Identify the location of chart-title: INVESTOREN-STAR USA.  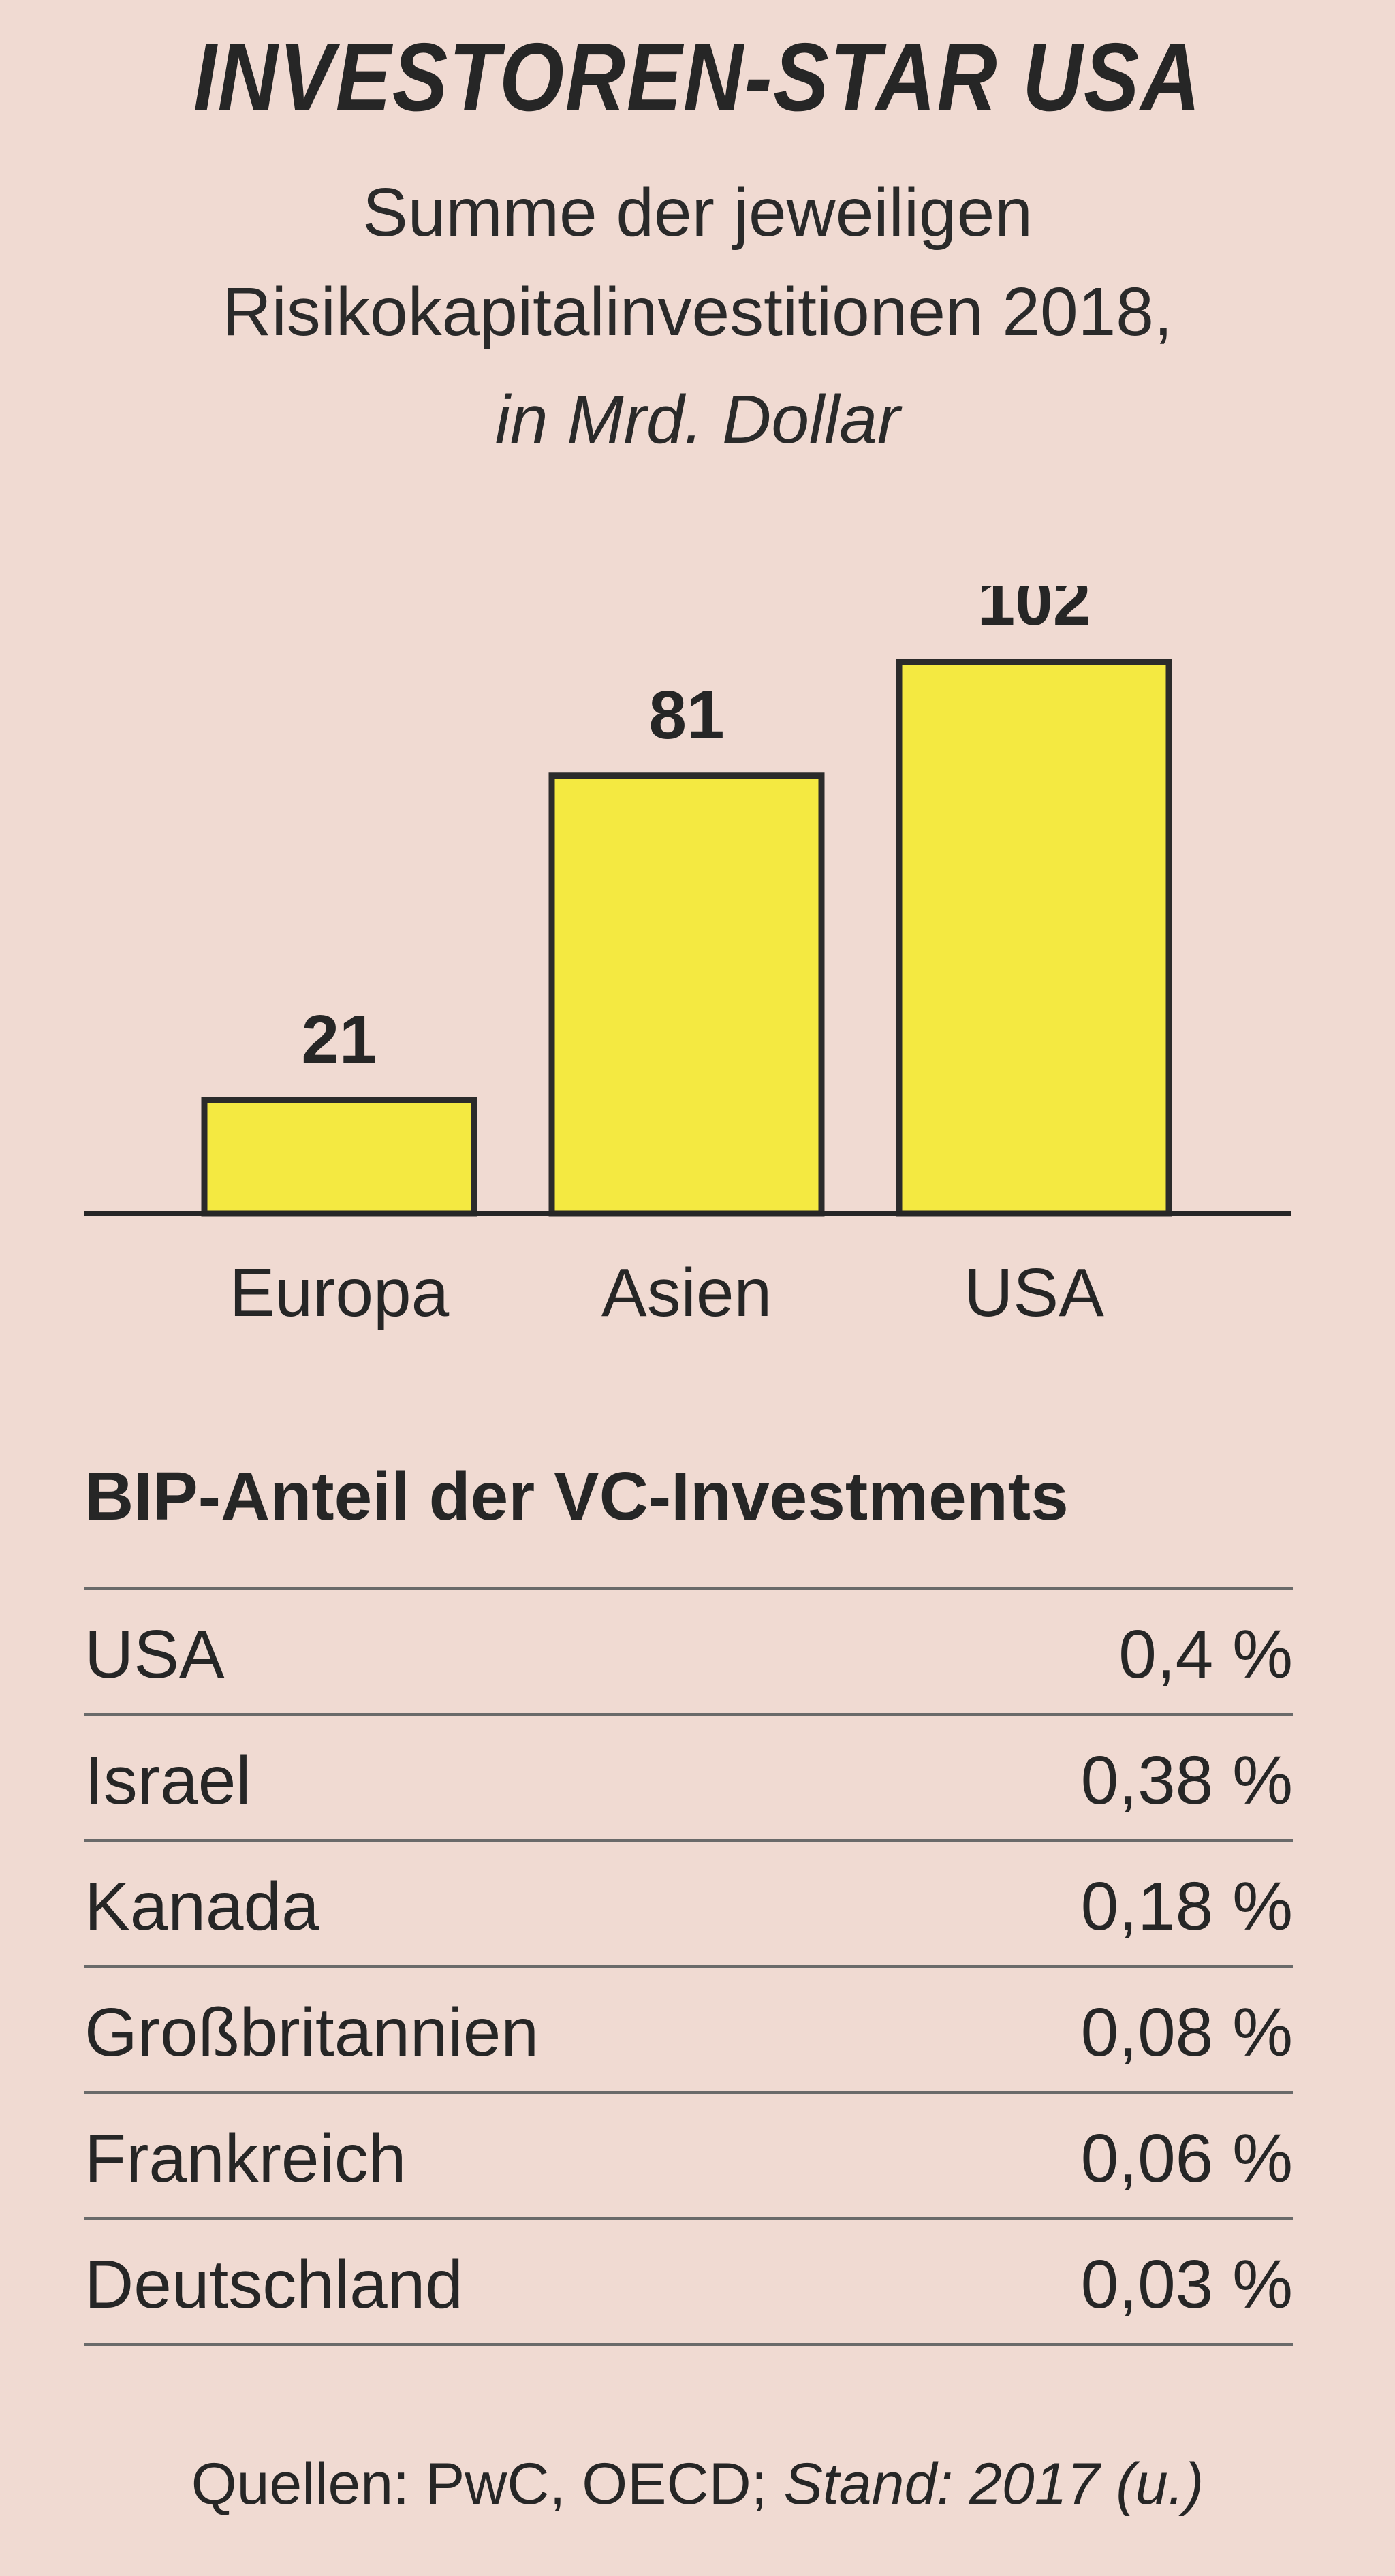
(697, 77).